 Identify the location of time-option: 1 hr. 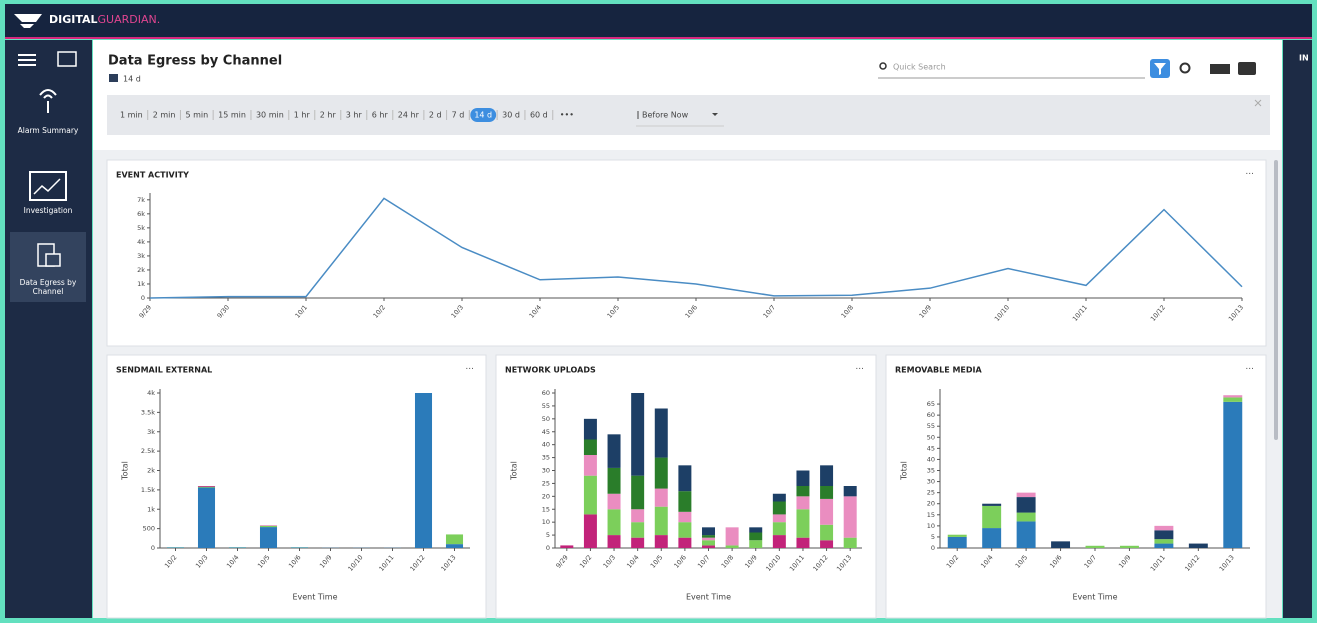
(302, 115).